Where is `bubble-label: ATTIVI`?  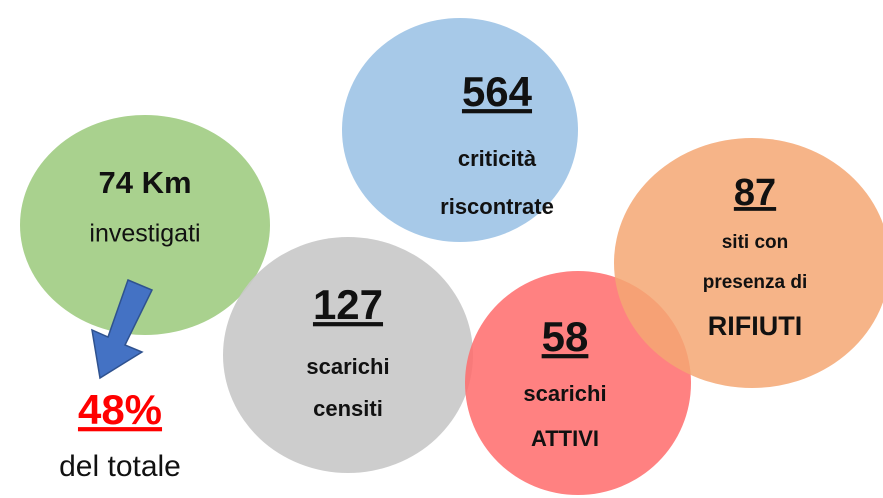
bubble-label: ATTIVI is located at coordinates (565, 438).